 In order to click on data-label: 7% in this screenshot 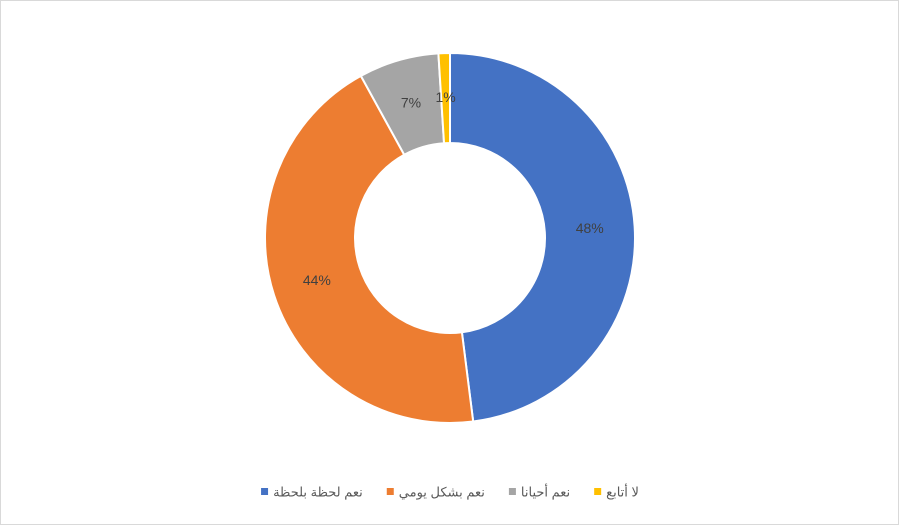, I will do `click(411, 102)`.